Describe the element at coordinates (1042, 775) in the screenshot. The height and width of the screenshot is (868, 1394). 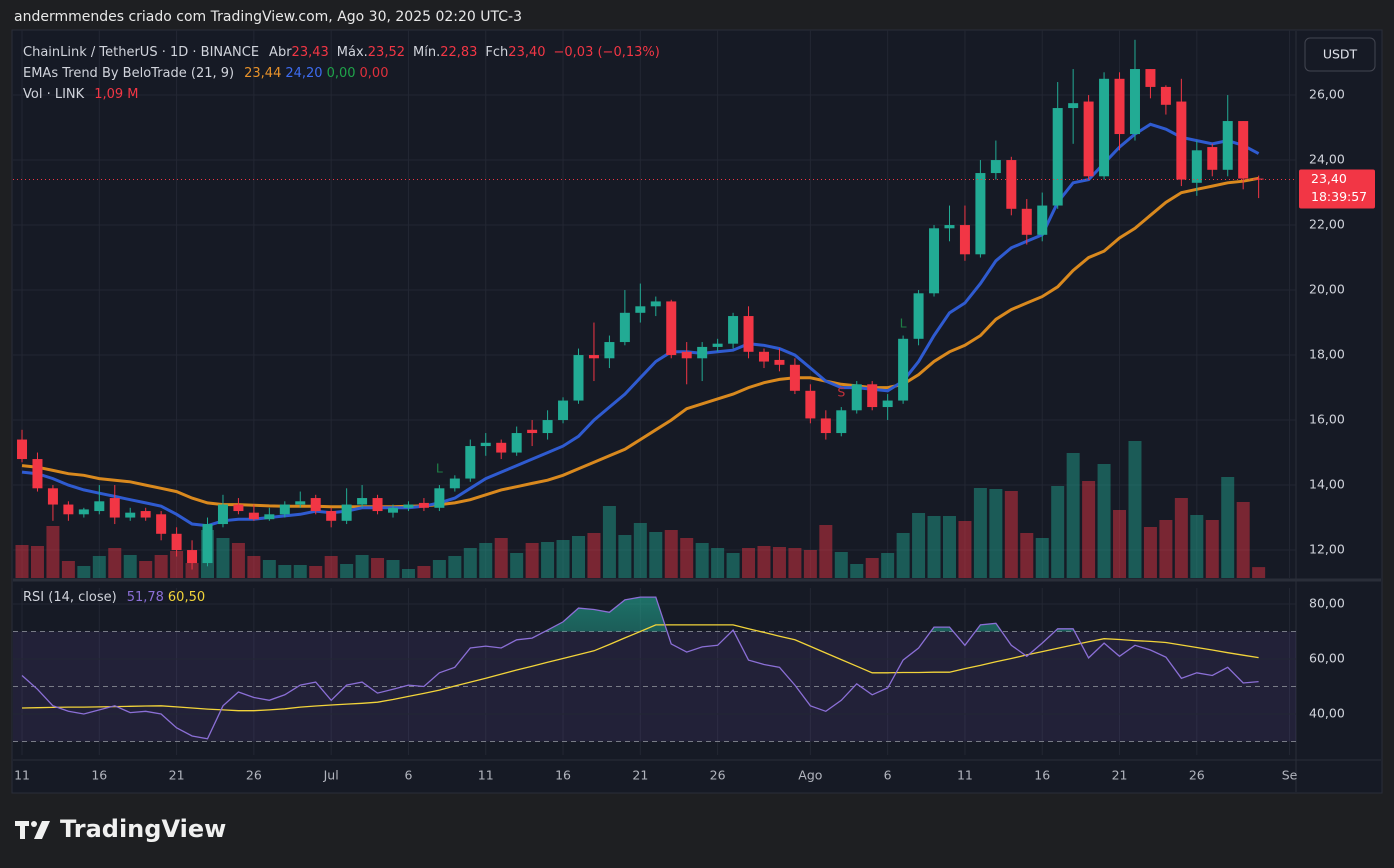
I see `x-tick-label: 16` at that location.